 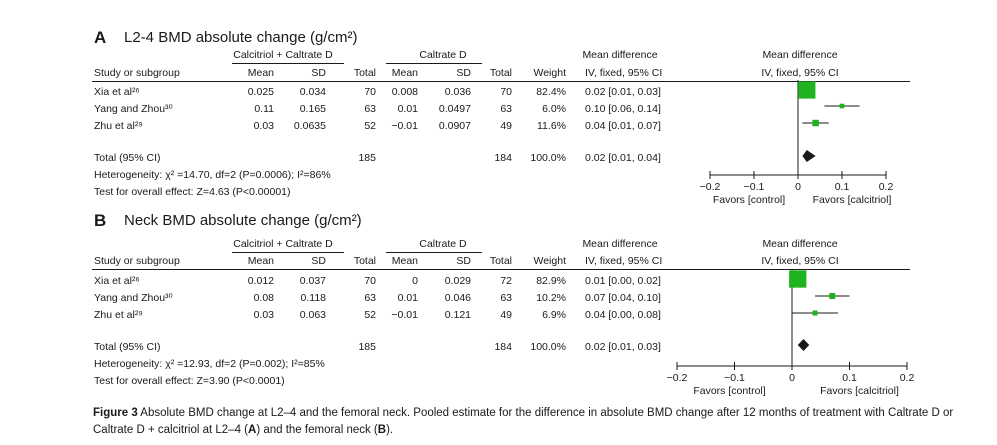 I want to click on weight: 6.9%, so click(x=554, y=315).